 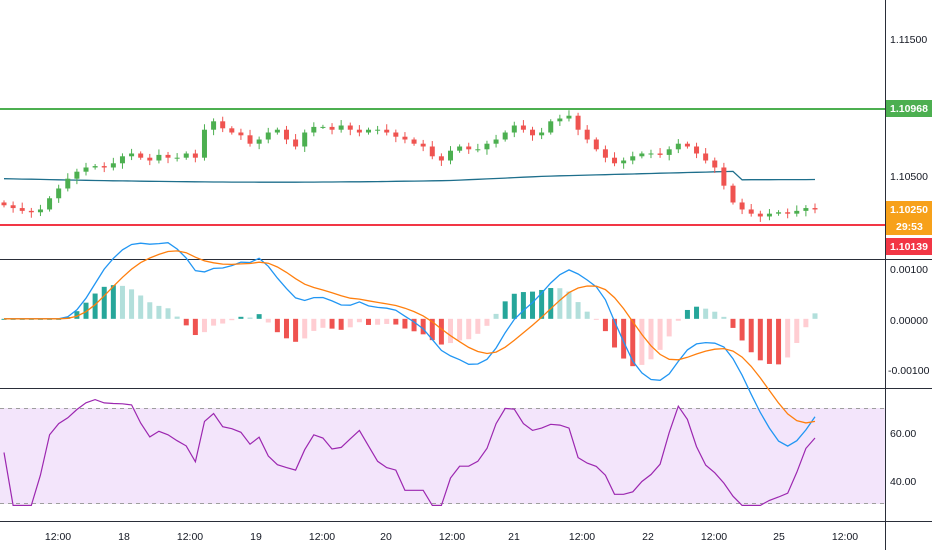 I want to click on time-tick: 12:00, so click(x=714, y=537).